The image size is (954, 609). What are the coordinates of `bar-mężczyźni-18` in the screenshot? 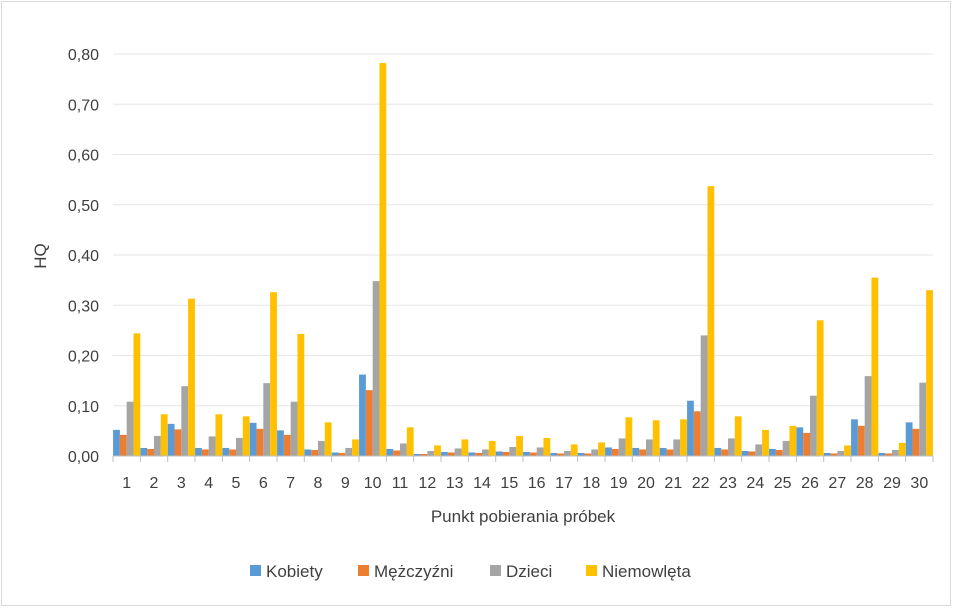 It's located at (588, 454).